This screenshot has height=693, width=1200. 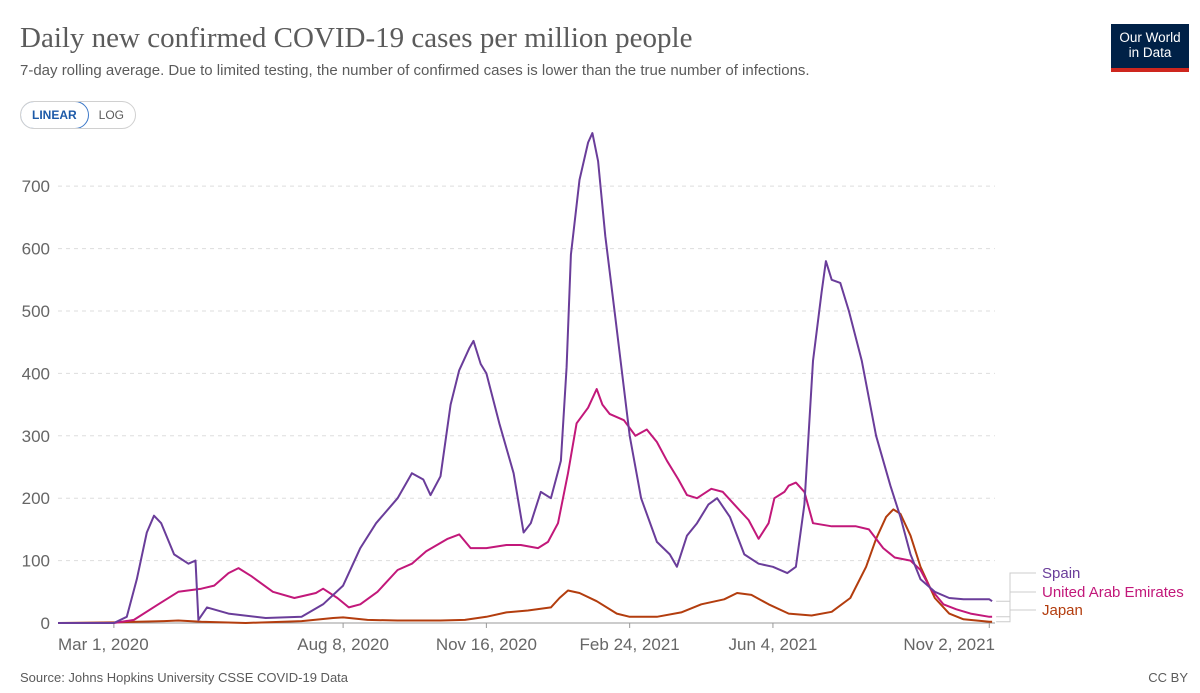 What do you see at coordinates (36, 249) in the screenshot?
I see `y-tick-label: 600` at bounding box center [36, 249].